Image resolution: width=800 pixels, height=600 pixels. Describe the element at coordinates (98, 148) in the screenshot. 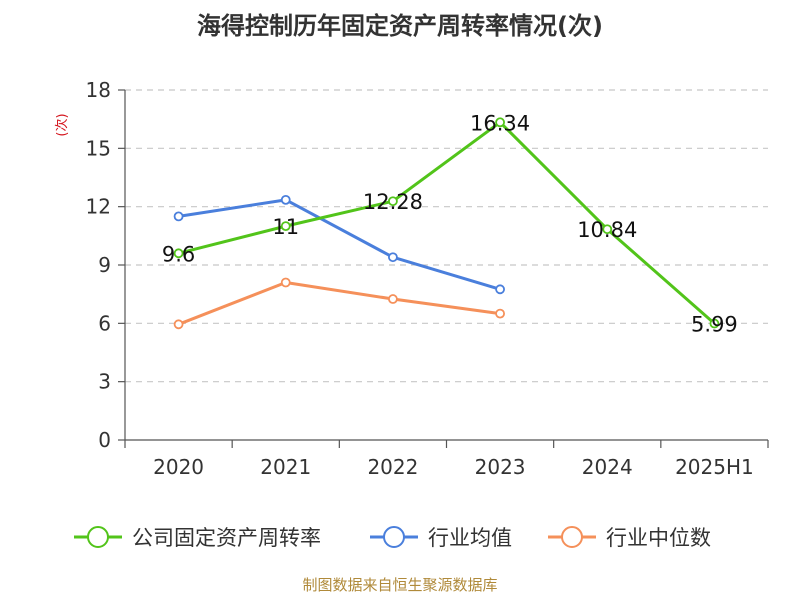

I see `y-tick-label: 15` at that location.